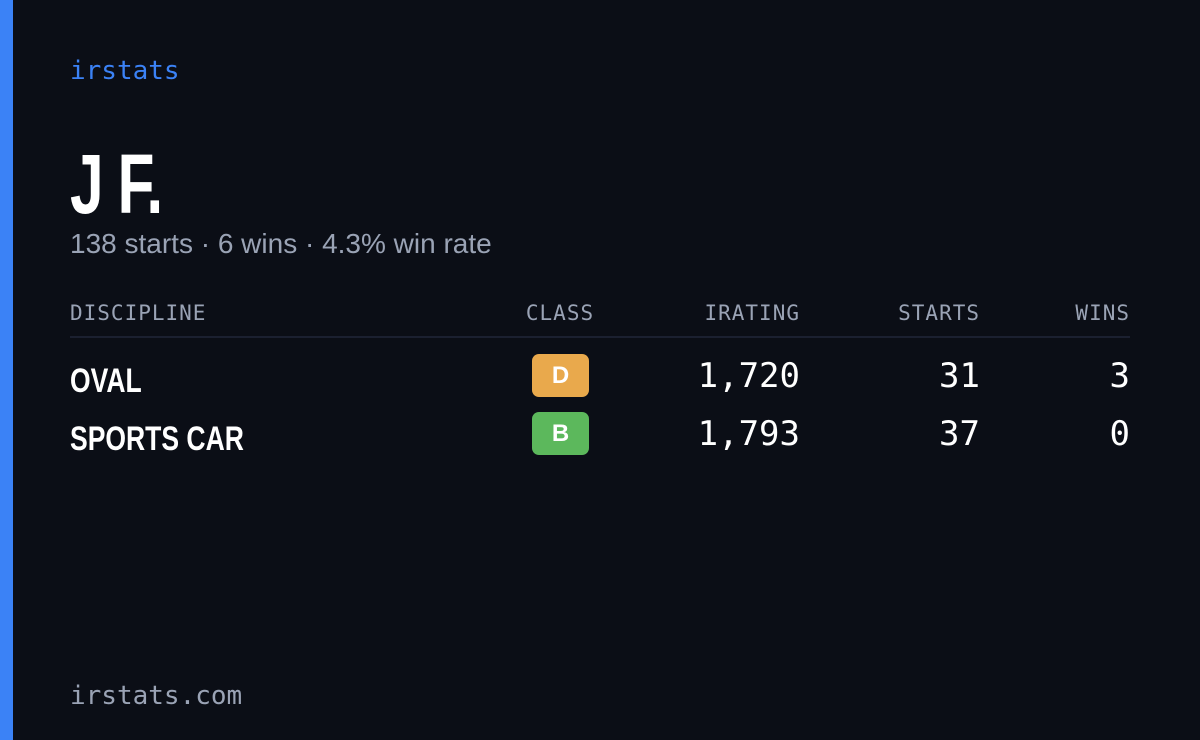 This screenshot has width=1200, height=740. What do you see at coordinates (6, 370) in the screenshot?
I see `accent-bar` at bounding box center [6, 370].